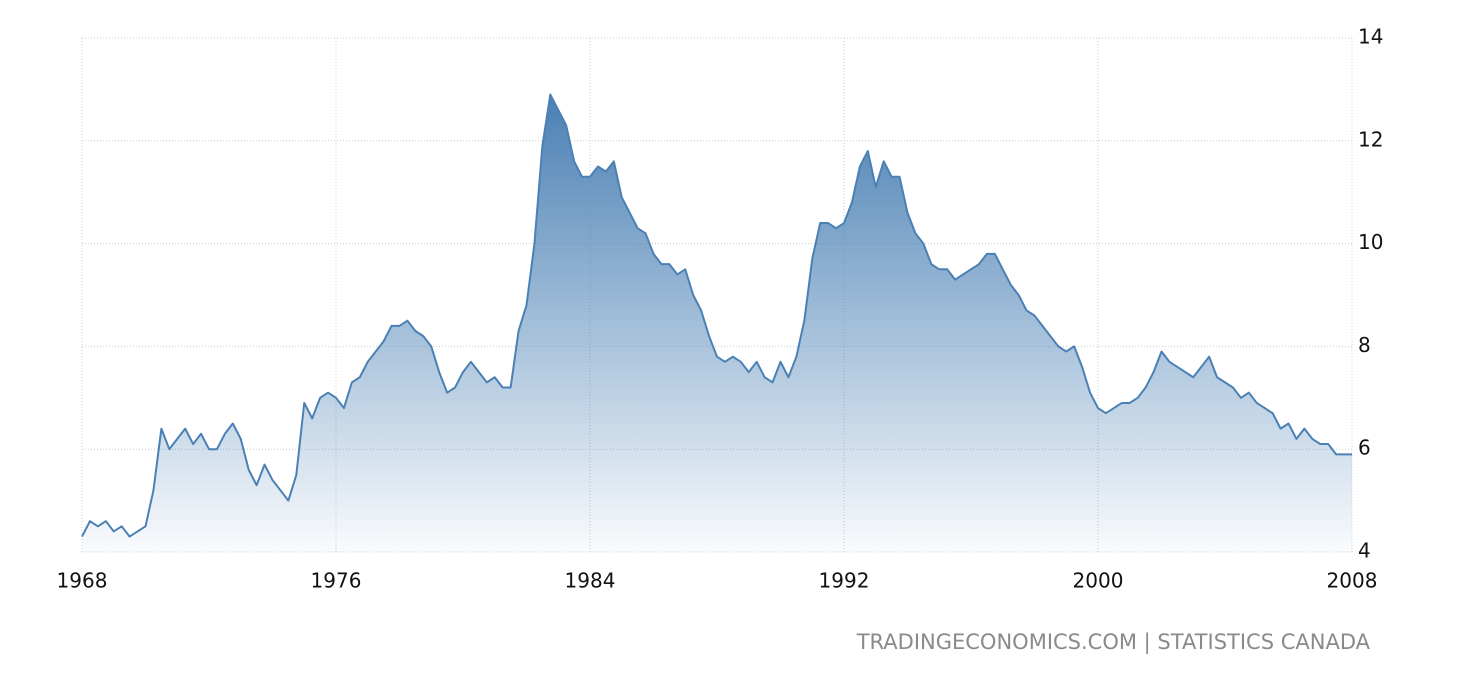  What do you see at coordinates (82, 581) in the screenshot?
I see `x-tick-label: 1968` at bounding box center [82, 581].